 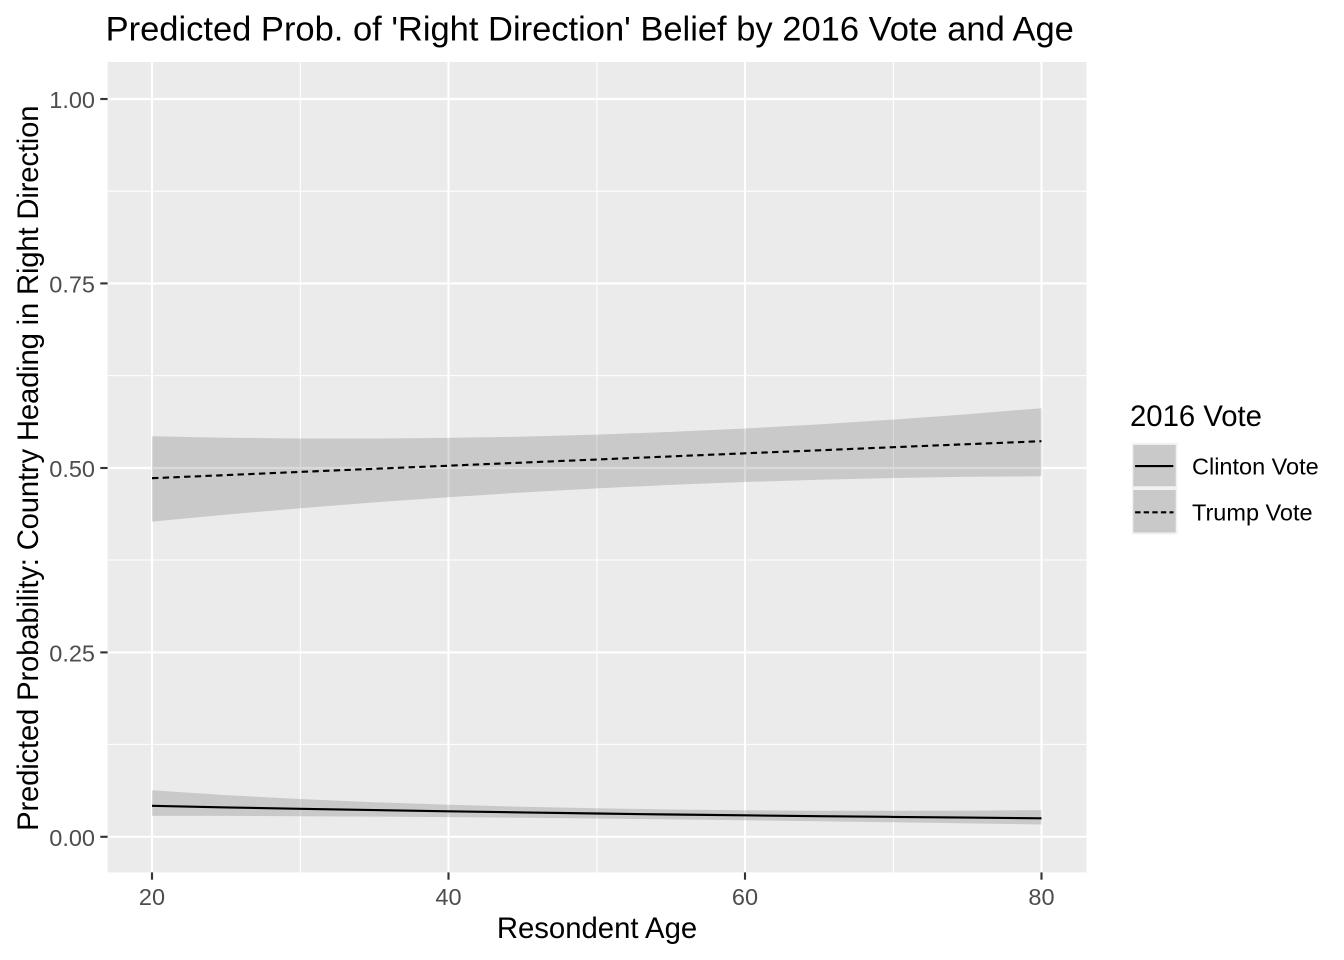 I want to click on svg-text: 0.25, so click(x=72, y=654).